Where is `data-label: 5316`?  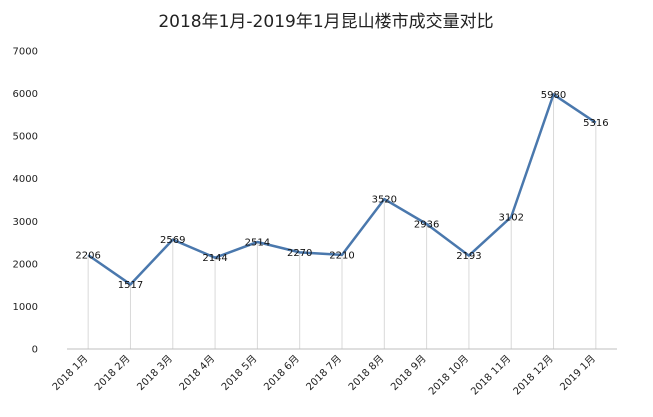
data-label: 5316 is located at coordinates (595, 123).